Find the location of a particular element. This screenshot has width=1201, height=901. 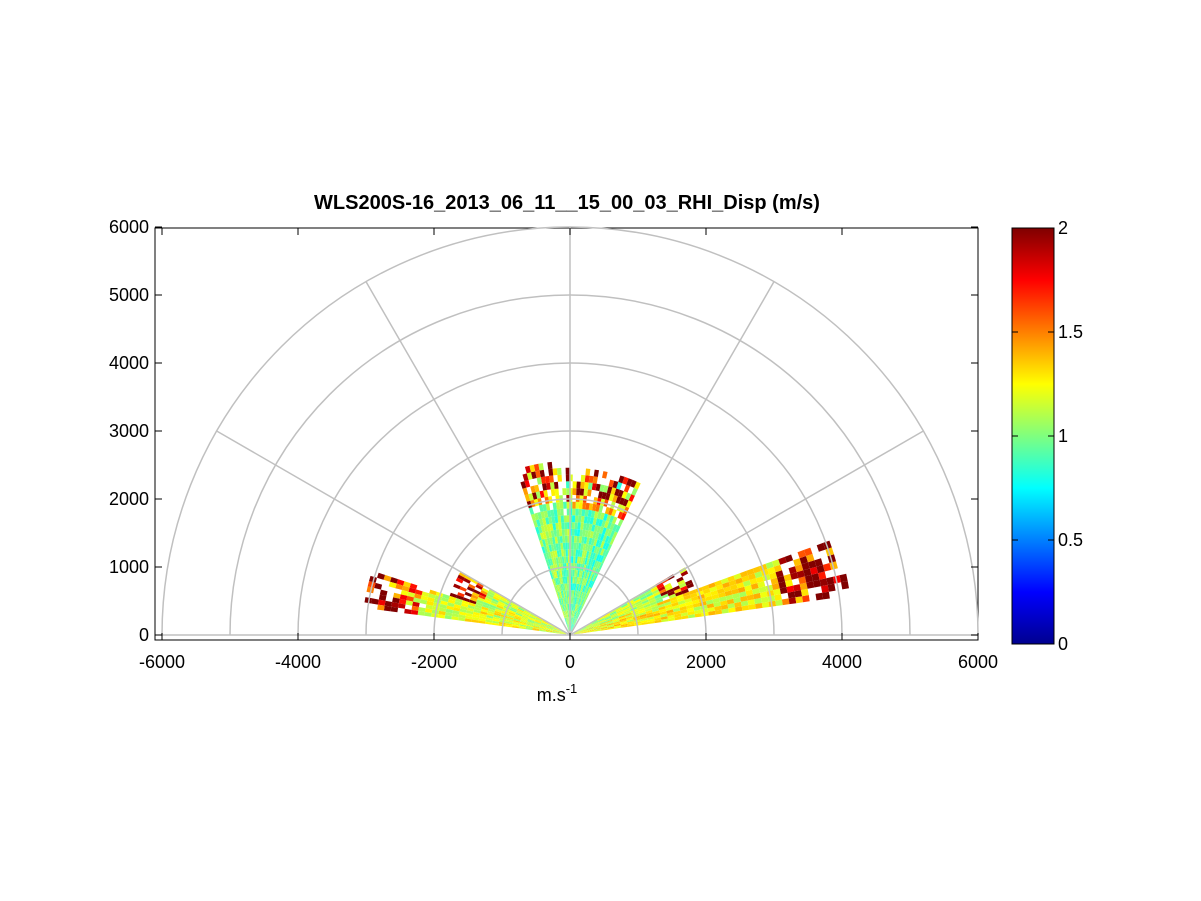

x-tick-label: -2000 is located at coordinates (434, 662).